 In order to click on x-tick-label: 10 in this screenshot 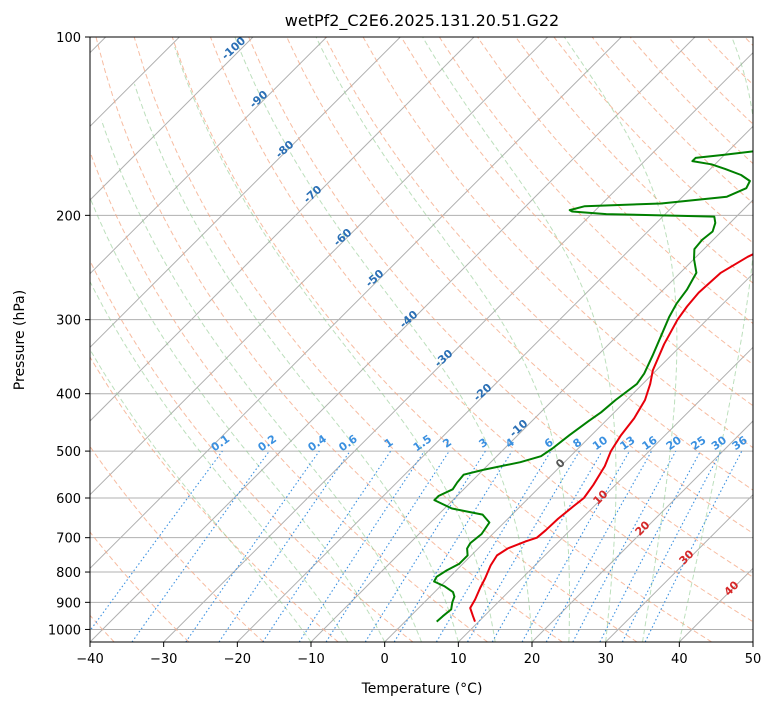, I will do `click(458, 659)`.